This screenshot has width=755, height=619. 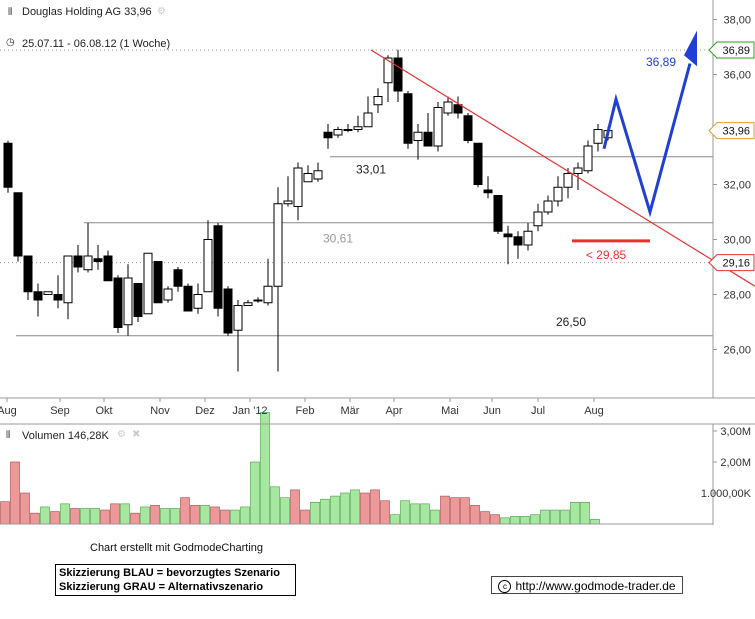 What do you see at coordinates (647, 140) in the screenshot?
I see `scenario-path` at bounding box center [647, 140].